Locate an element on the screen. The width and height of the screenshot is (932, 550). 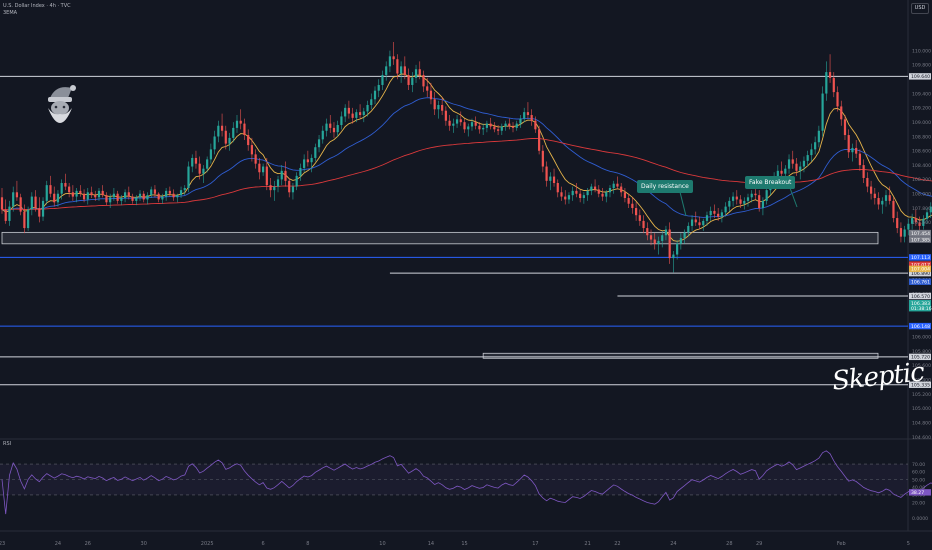
time-tick-label: 15 is located at coordinates (464, 544).